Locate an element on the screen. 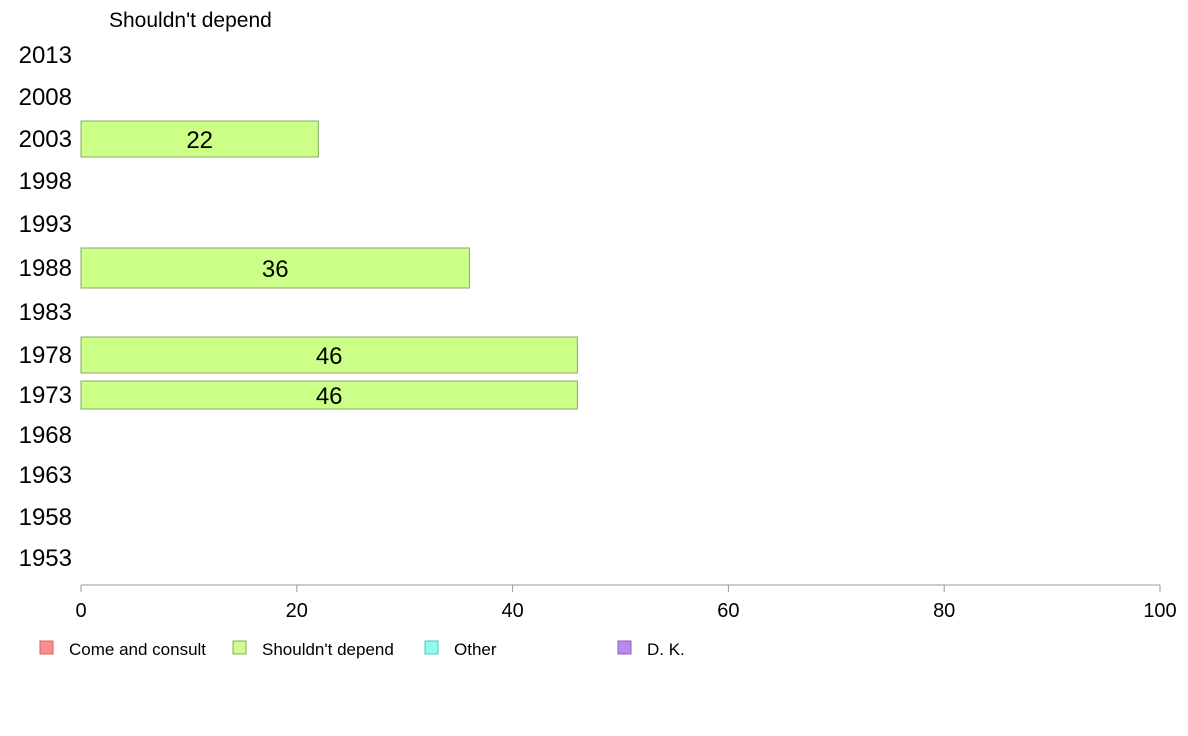 The image size is (1188, 736). y-tick-label: 1953 is located at coordinates (45, 558).